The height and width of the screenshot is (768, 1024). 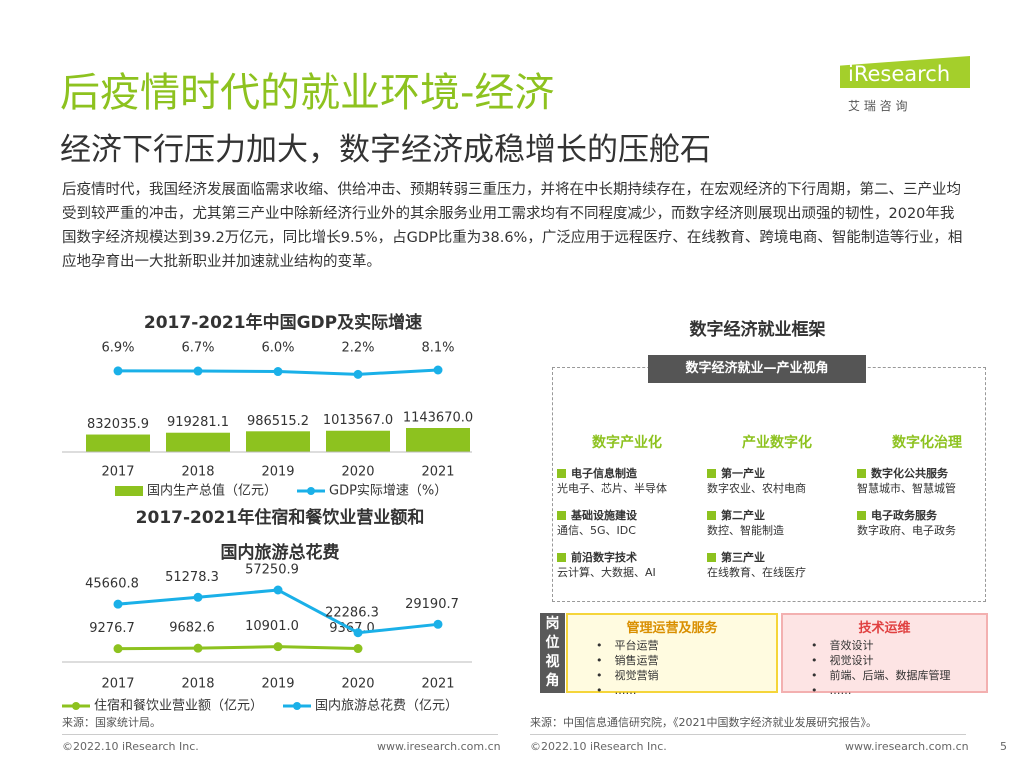 I want to click on data-label: 29190.7, so click(x=432, y=604).